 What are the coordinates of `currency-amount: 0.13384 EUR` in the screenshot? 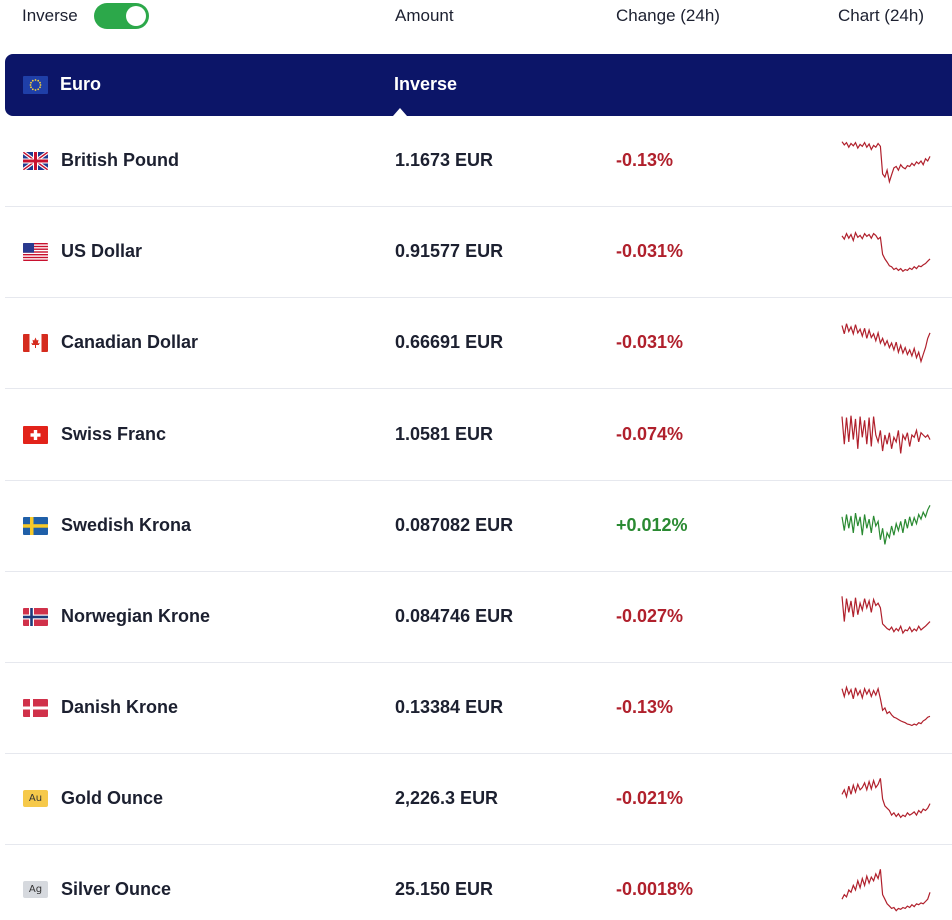 It's located at (449, 707).